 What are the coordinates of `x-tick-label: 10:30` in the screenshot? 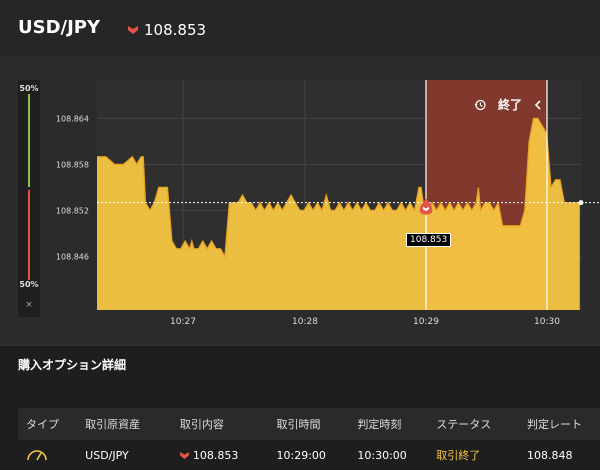 It's located at (547, 322).